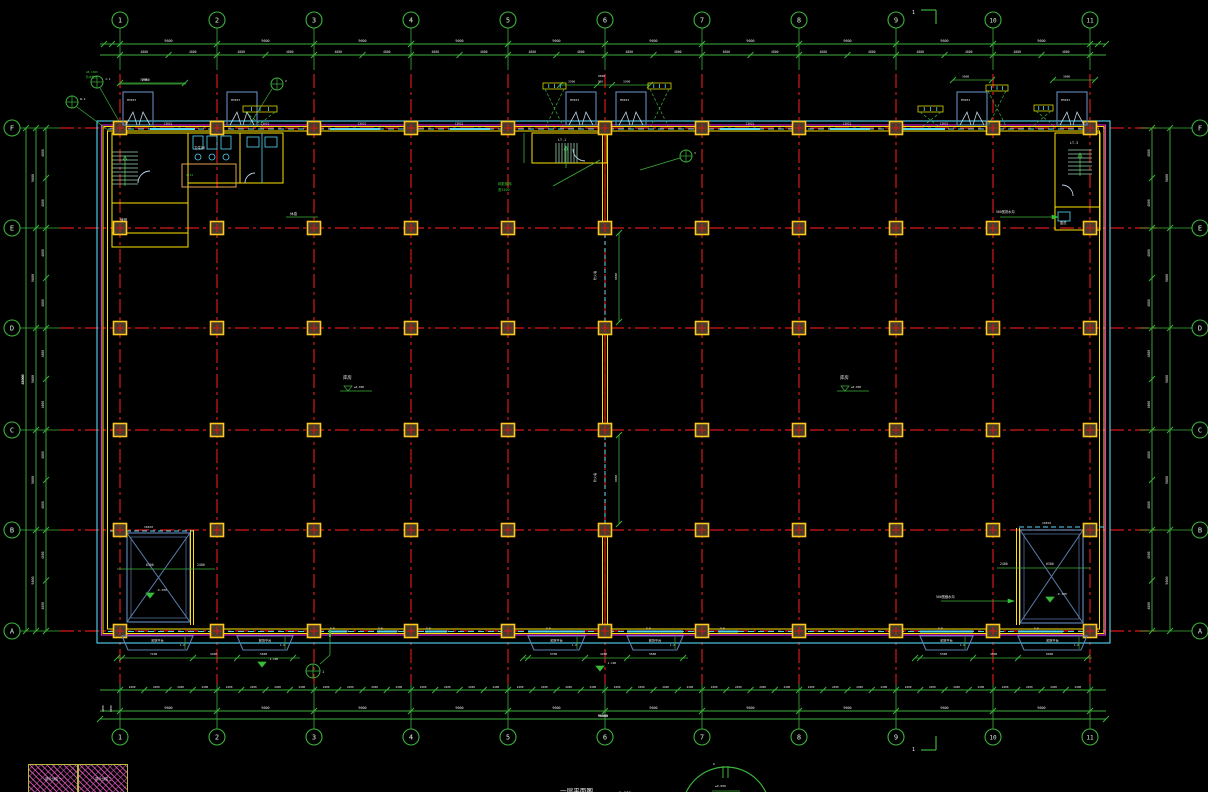 Image resolution: width=1208 pixels, height=792 pixels. What do you see at coordinates (217, 738) in the screenshot?
I see `svg-text: 2` at bounding box center [217, 738].